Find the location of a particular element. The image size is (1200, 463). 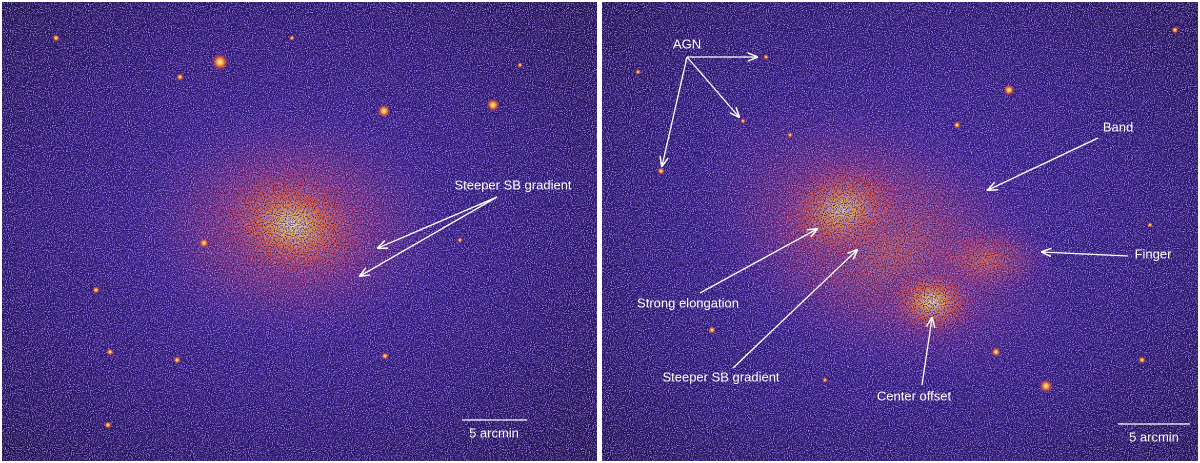

annotation-label: Strong elongation is located at coordinates (688, 302).